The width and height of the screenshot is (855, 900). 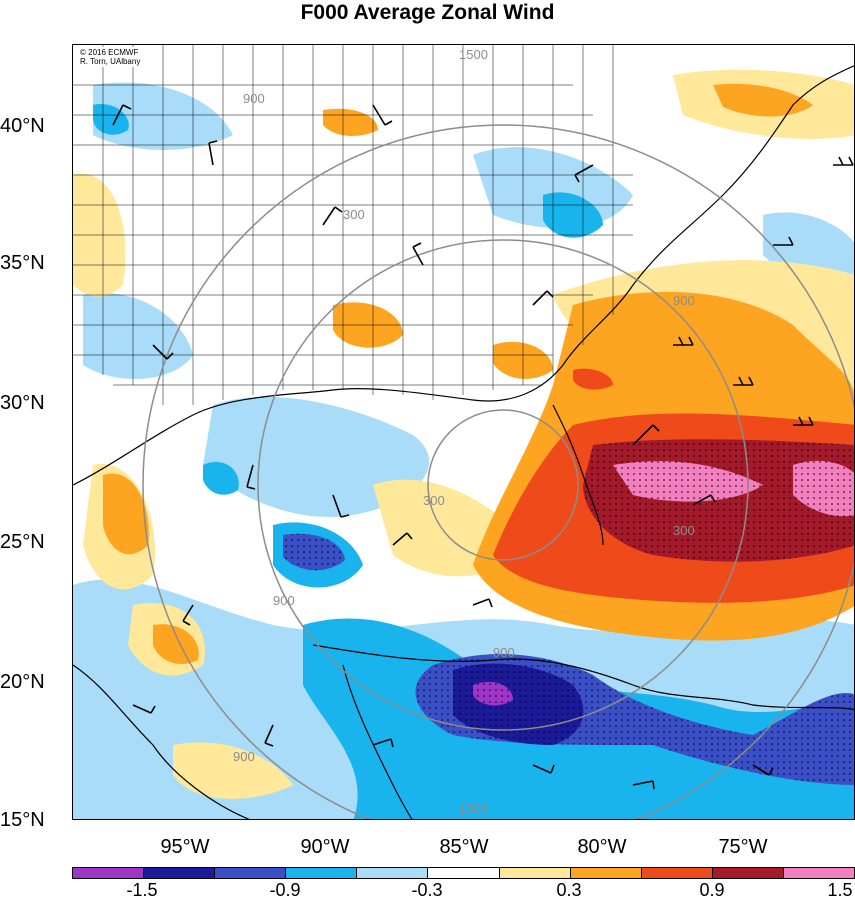 I want to click on credit-box: © 2016 ECMWF R. Torn, UAlbany, so click(x=110, y=57).